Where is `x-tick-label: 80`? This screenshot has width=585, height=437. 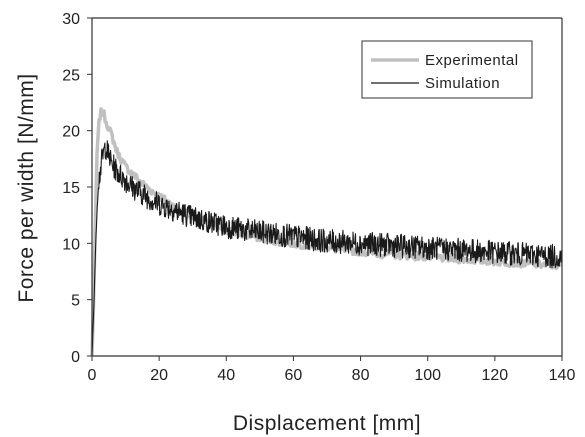 x-tick-label: 80 is located at coordinates (361, 375).